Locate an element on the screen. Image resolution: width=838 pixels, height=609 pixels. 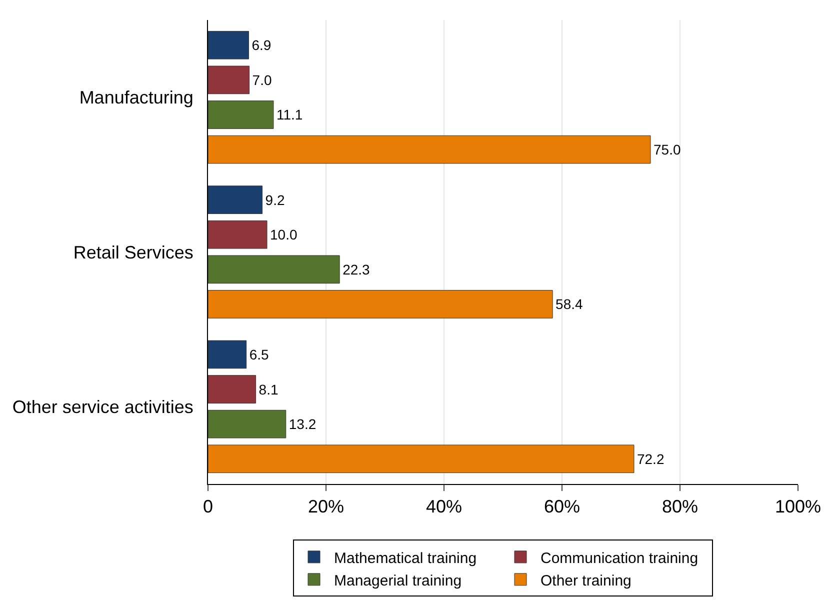
x-tick-label: 0 is located at coordinates (208, 506).